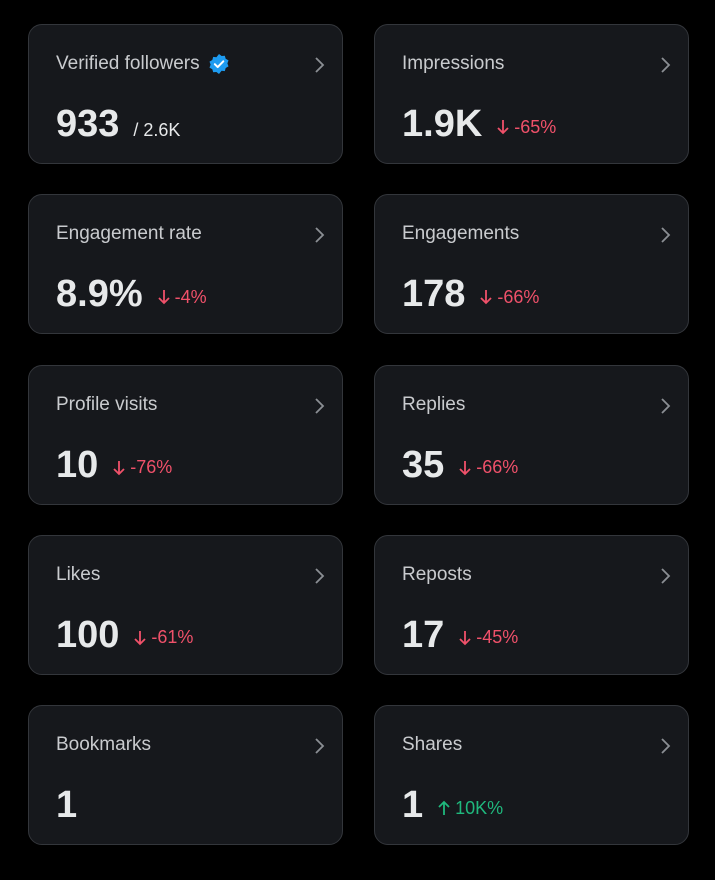 This screenshot has width=715, height=880. I want to click on metric-change: -76%, so click(142, 467).